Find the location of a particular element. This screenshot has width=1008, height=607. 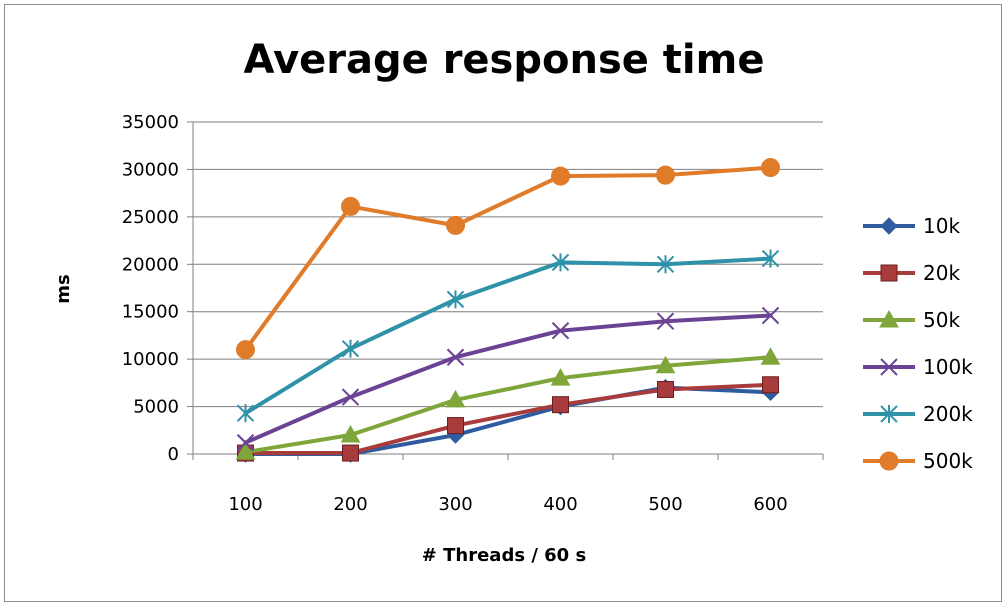

y-tick-label: 5000 is located at coordinates (156, 407).